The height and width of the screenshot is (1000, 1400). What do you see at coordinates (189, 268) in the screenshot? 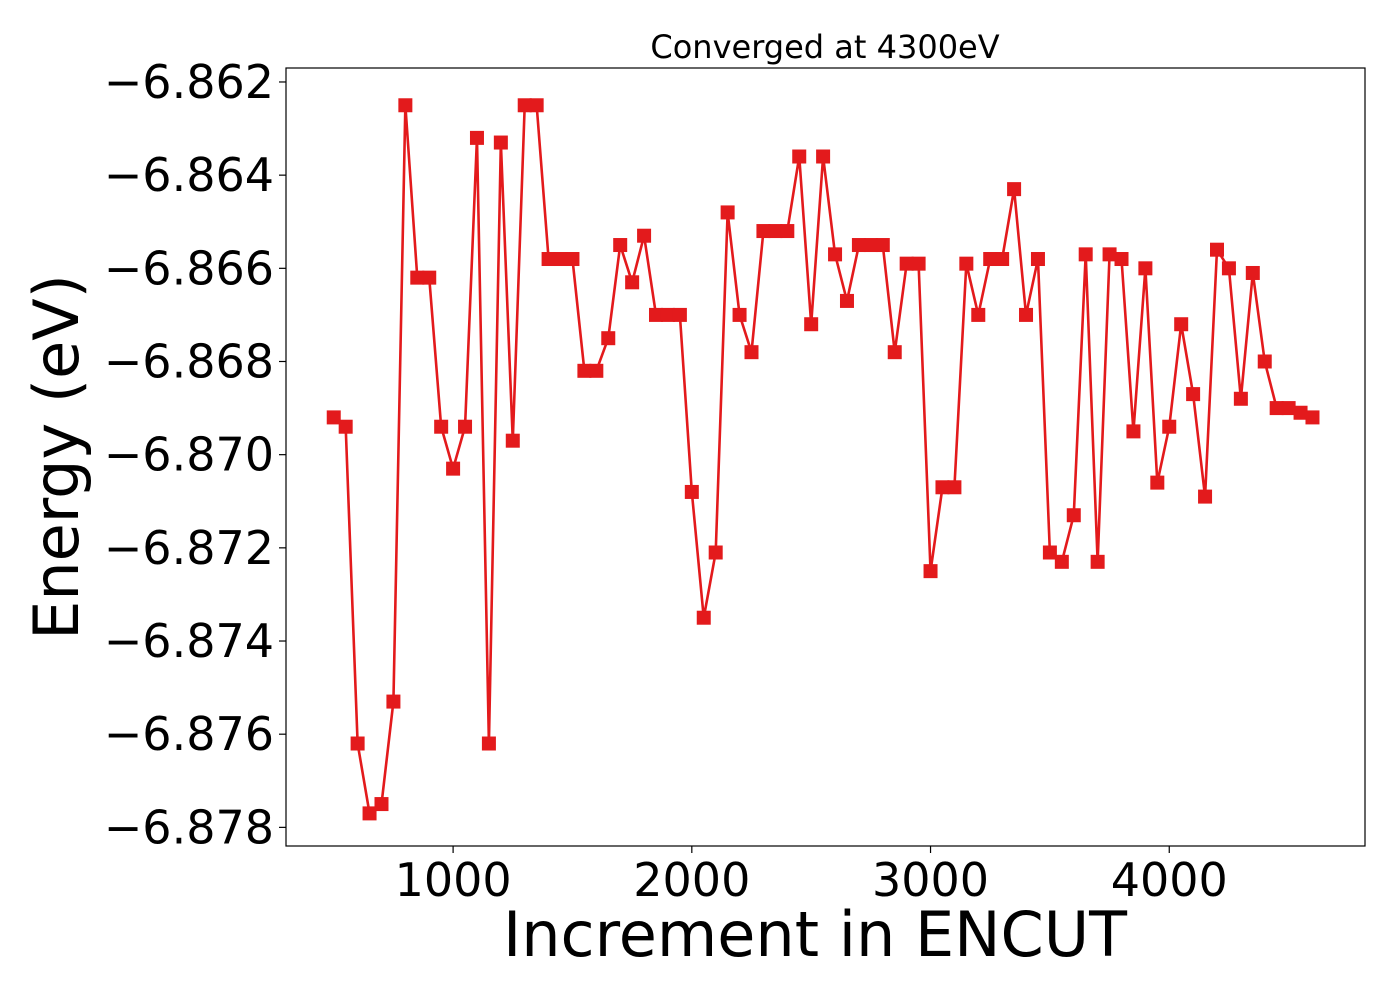
I see `y-tick-label: −6.866` at bounding box center [189, 268].